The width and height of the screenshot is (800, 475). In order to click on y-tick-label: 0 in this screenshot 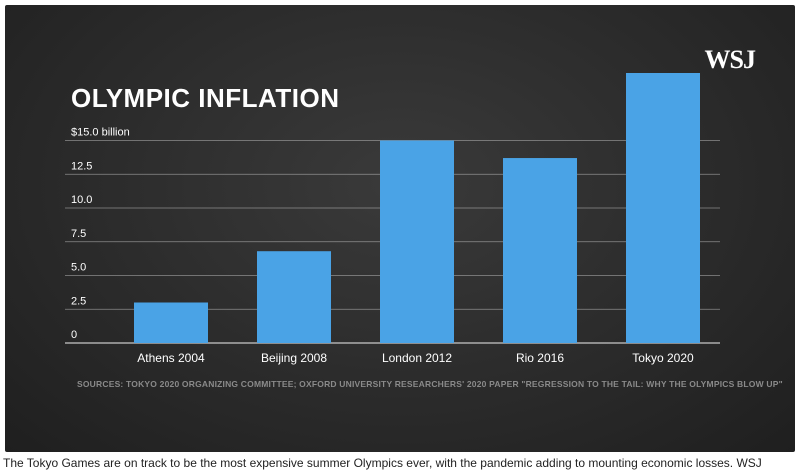, I will do `click(74, 335)`.